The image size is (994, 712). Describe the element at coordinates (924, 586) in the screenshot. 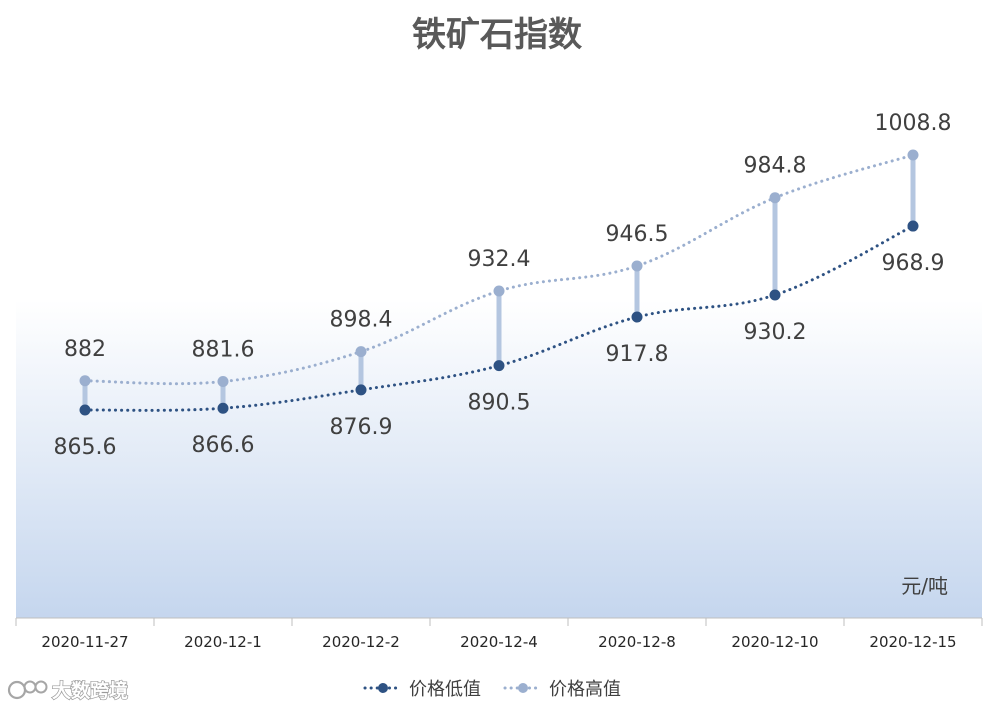

I see `unit-label: 元/吨` at that location.